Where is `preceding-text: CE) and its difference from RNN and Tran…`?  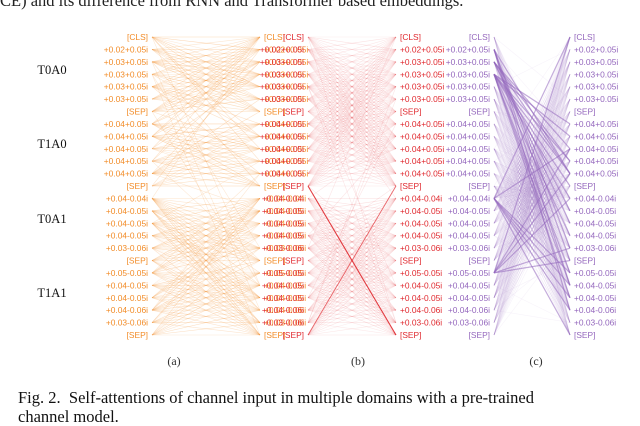
preceding-text: CE) and its difference from RNN and Tran… is located at coordinates (232, 5).